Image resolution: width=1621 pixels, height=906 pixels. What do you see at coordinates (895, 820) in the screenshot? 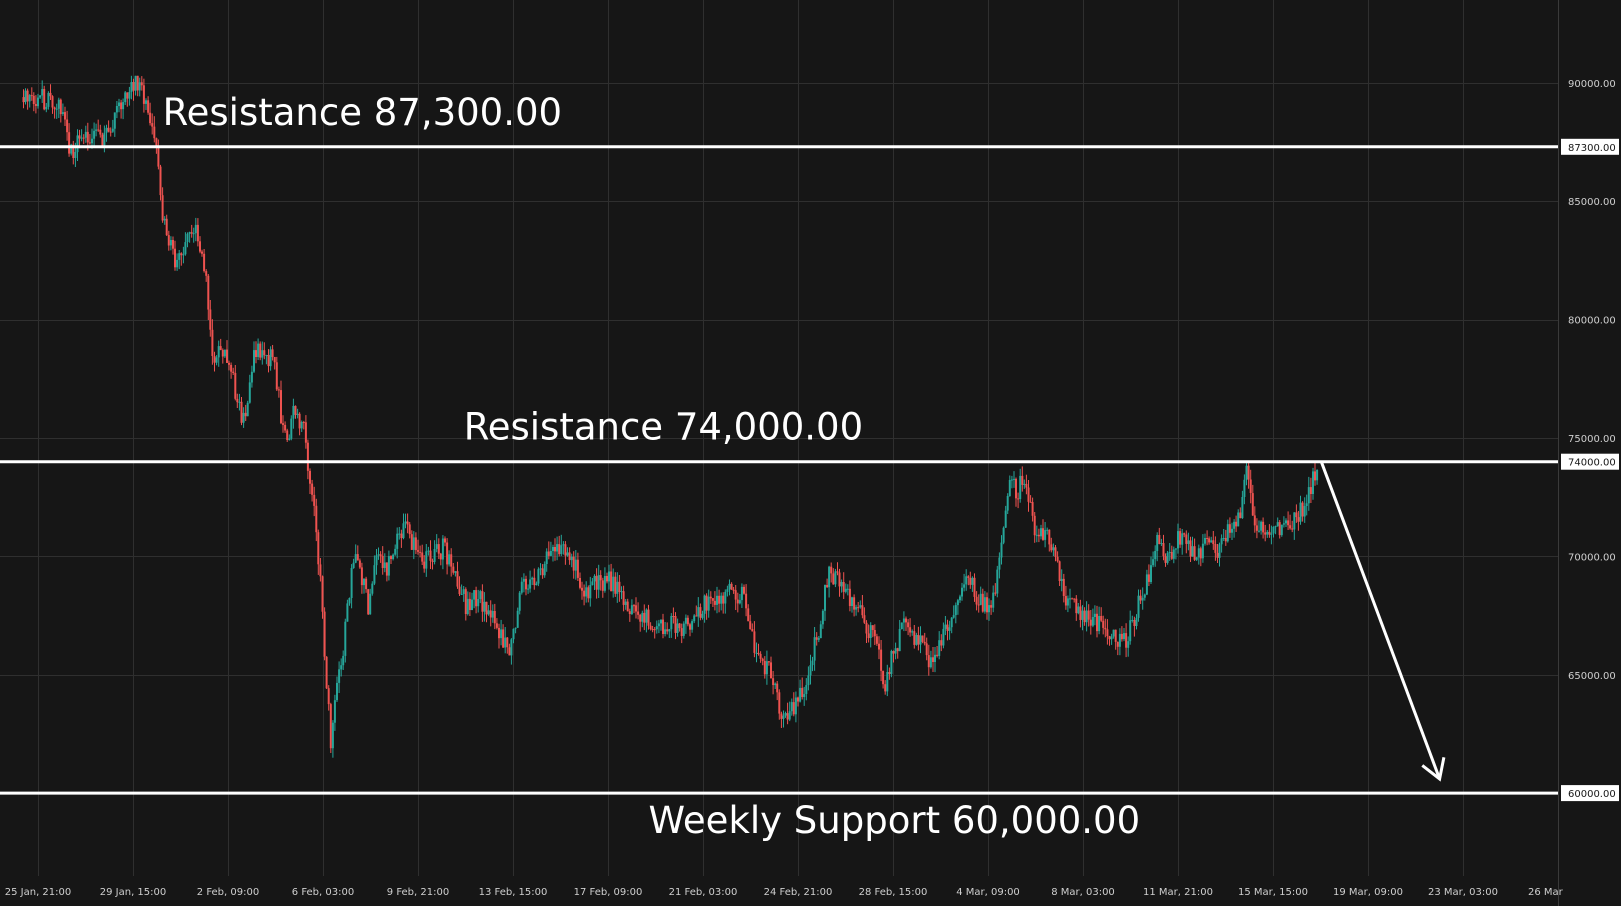
I see `level-annotation: Weekly Support 60,000.00` at bounding box center [895, 820].